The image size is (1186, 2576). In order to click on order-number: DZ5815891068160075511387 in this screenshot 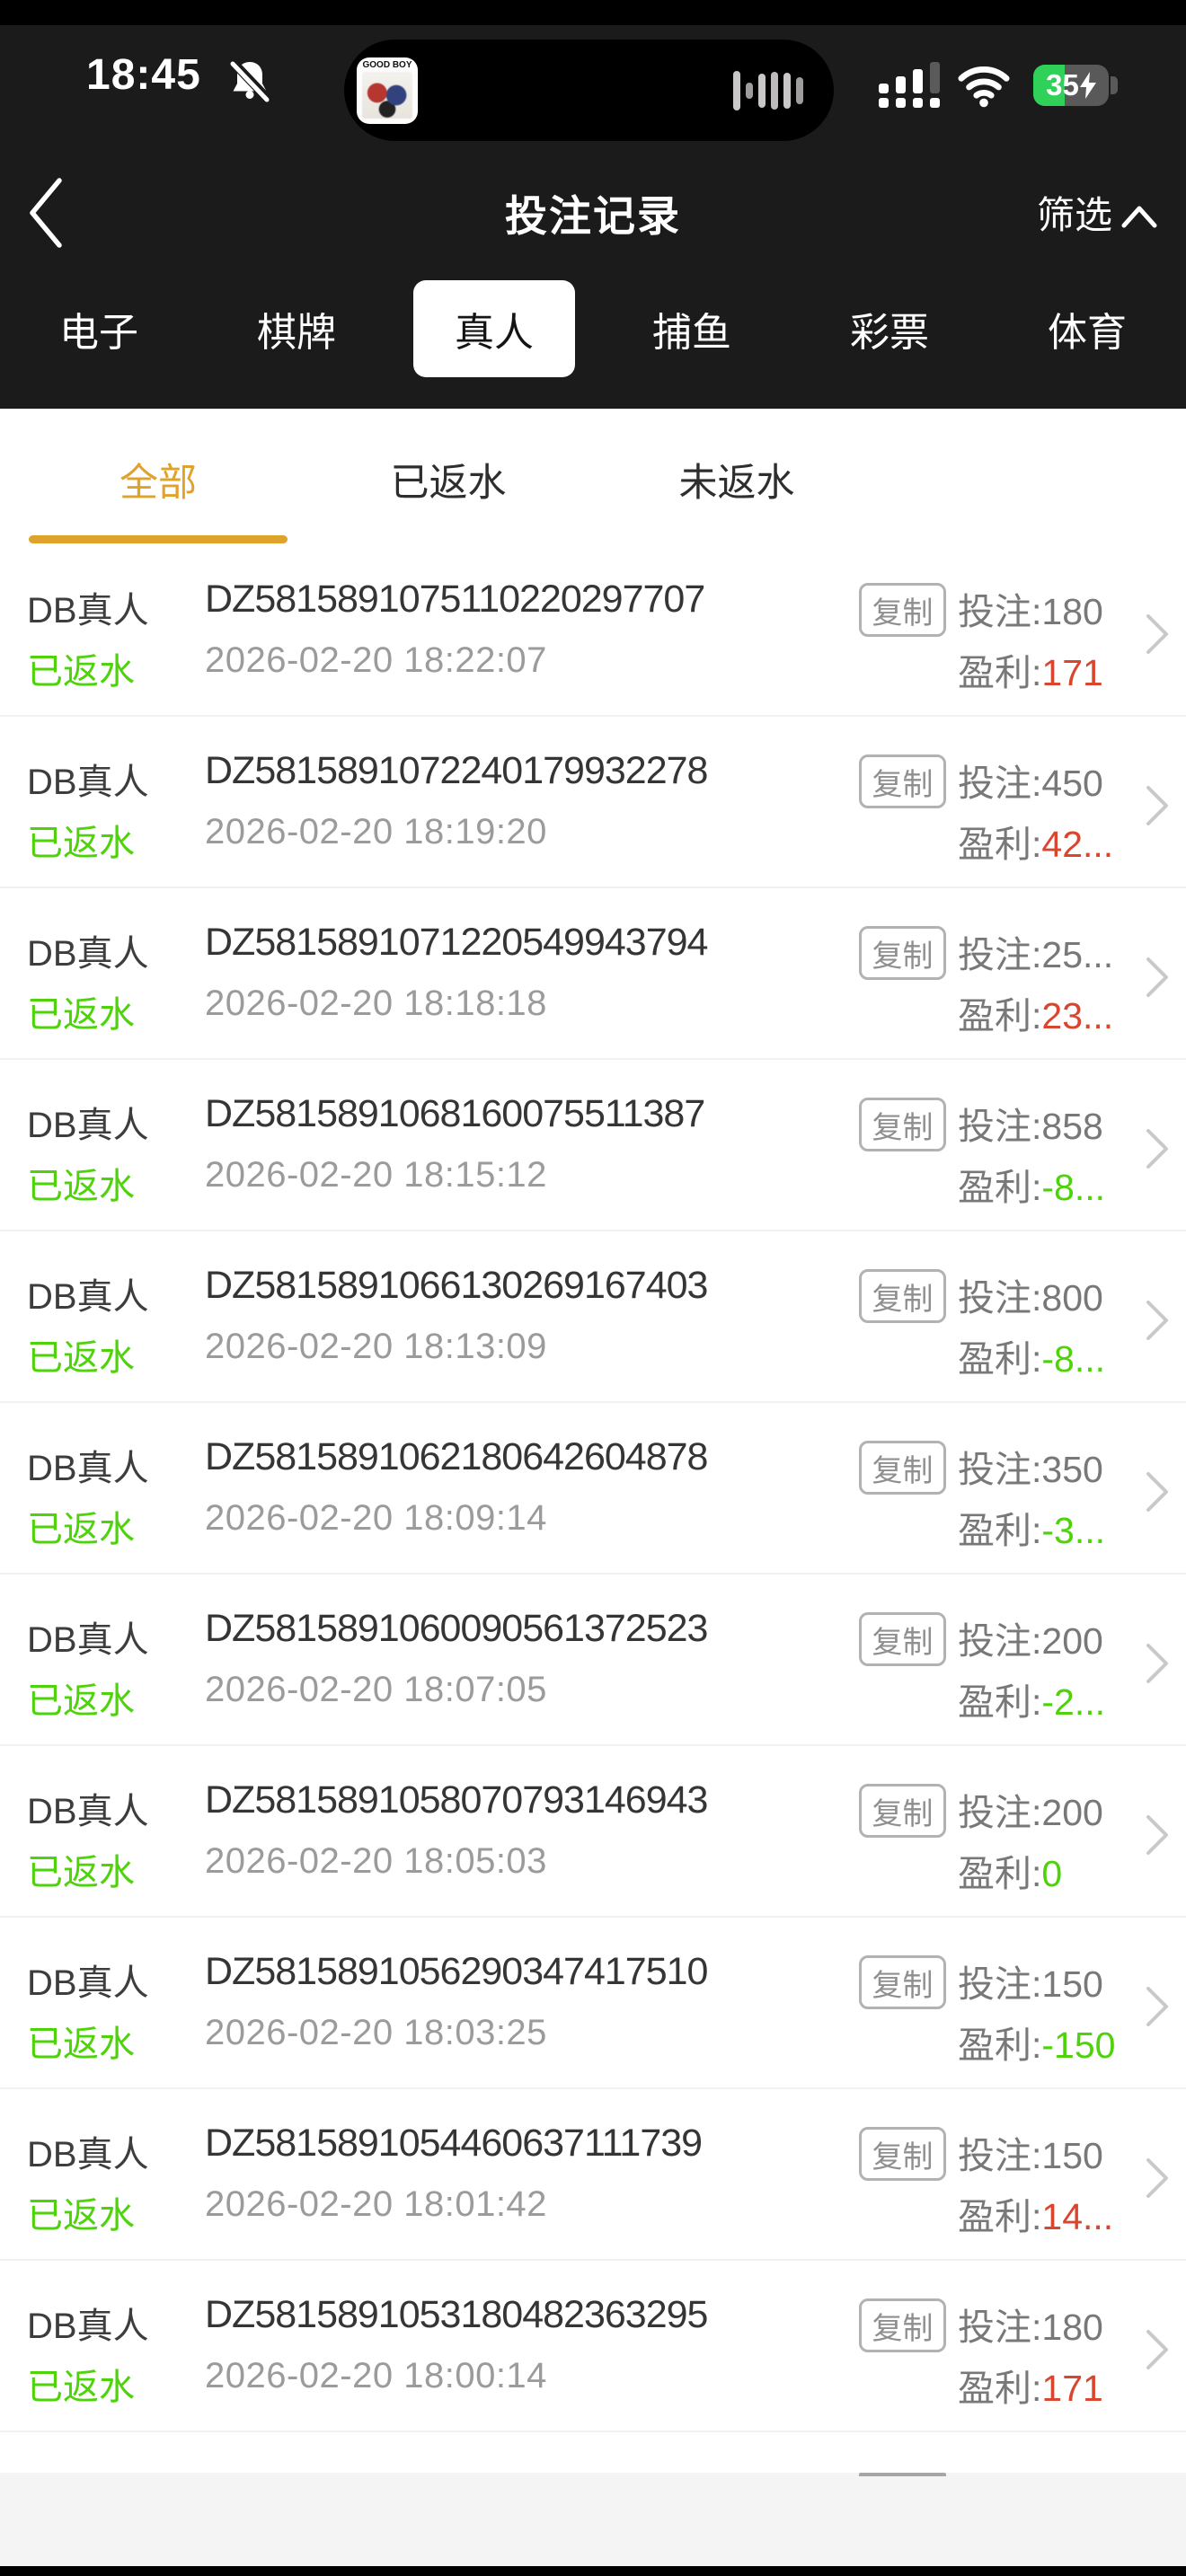, I will do `click(455, 1113)`.